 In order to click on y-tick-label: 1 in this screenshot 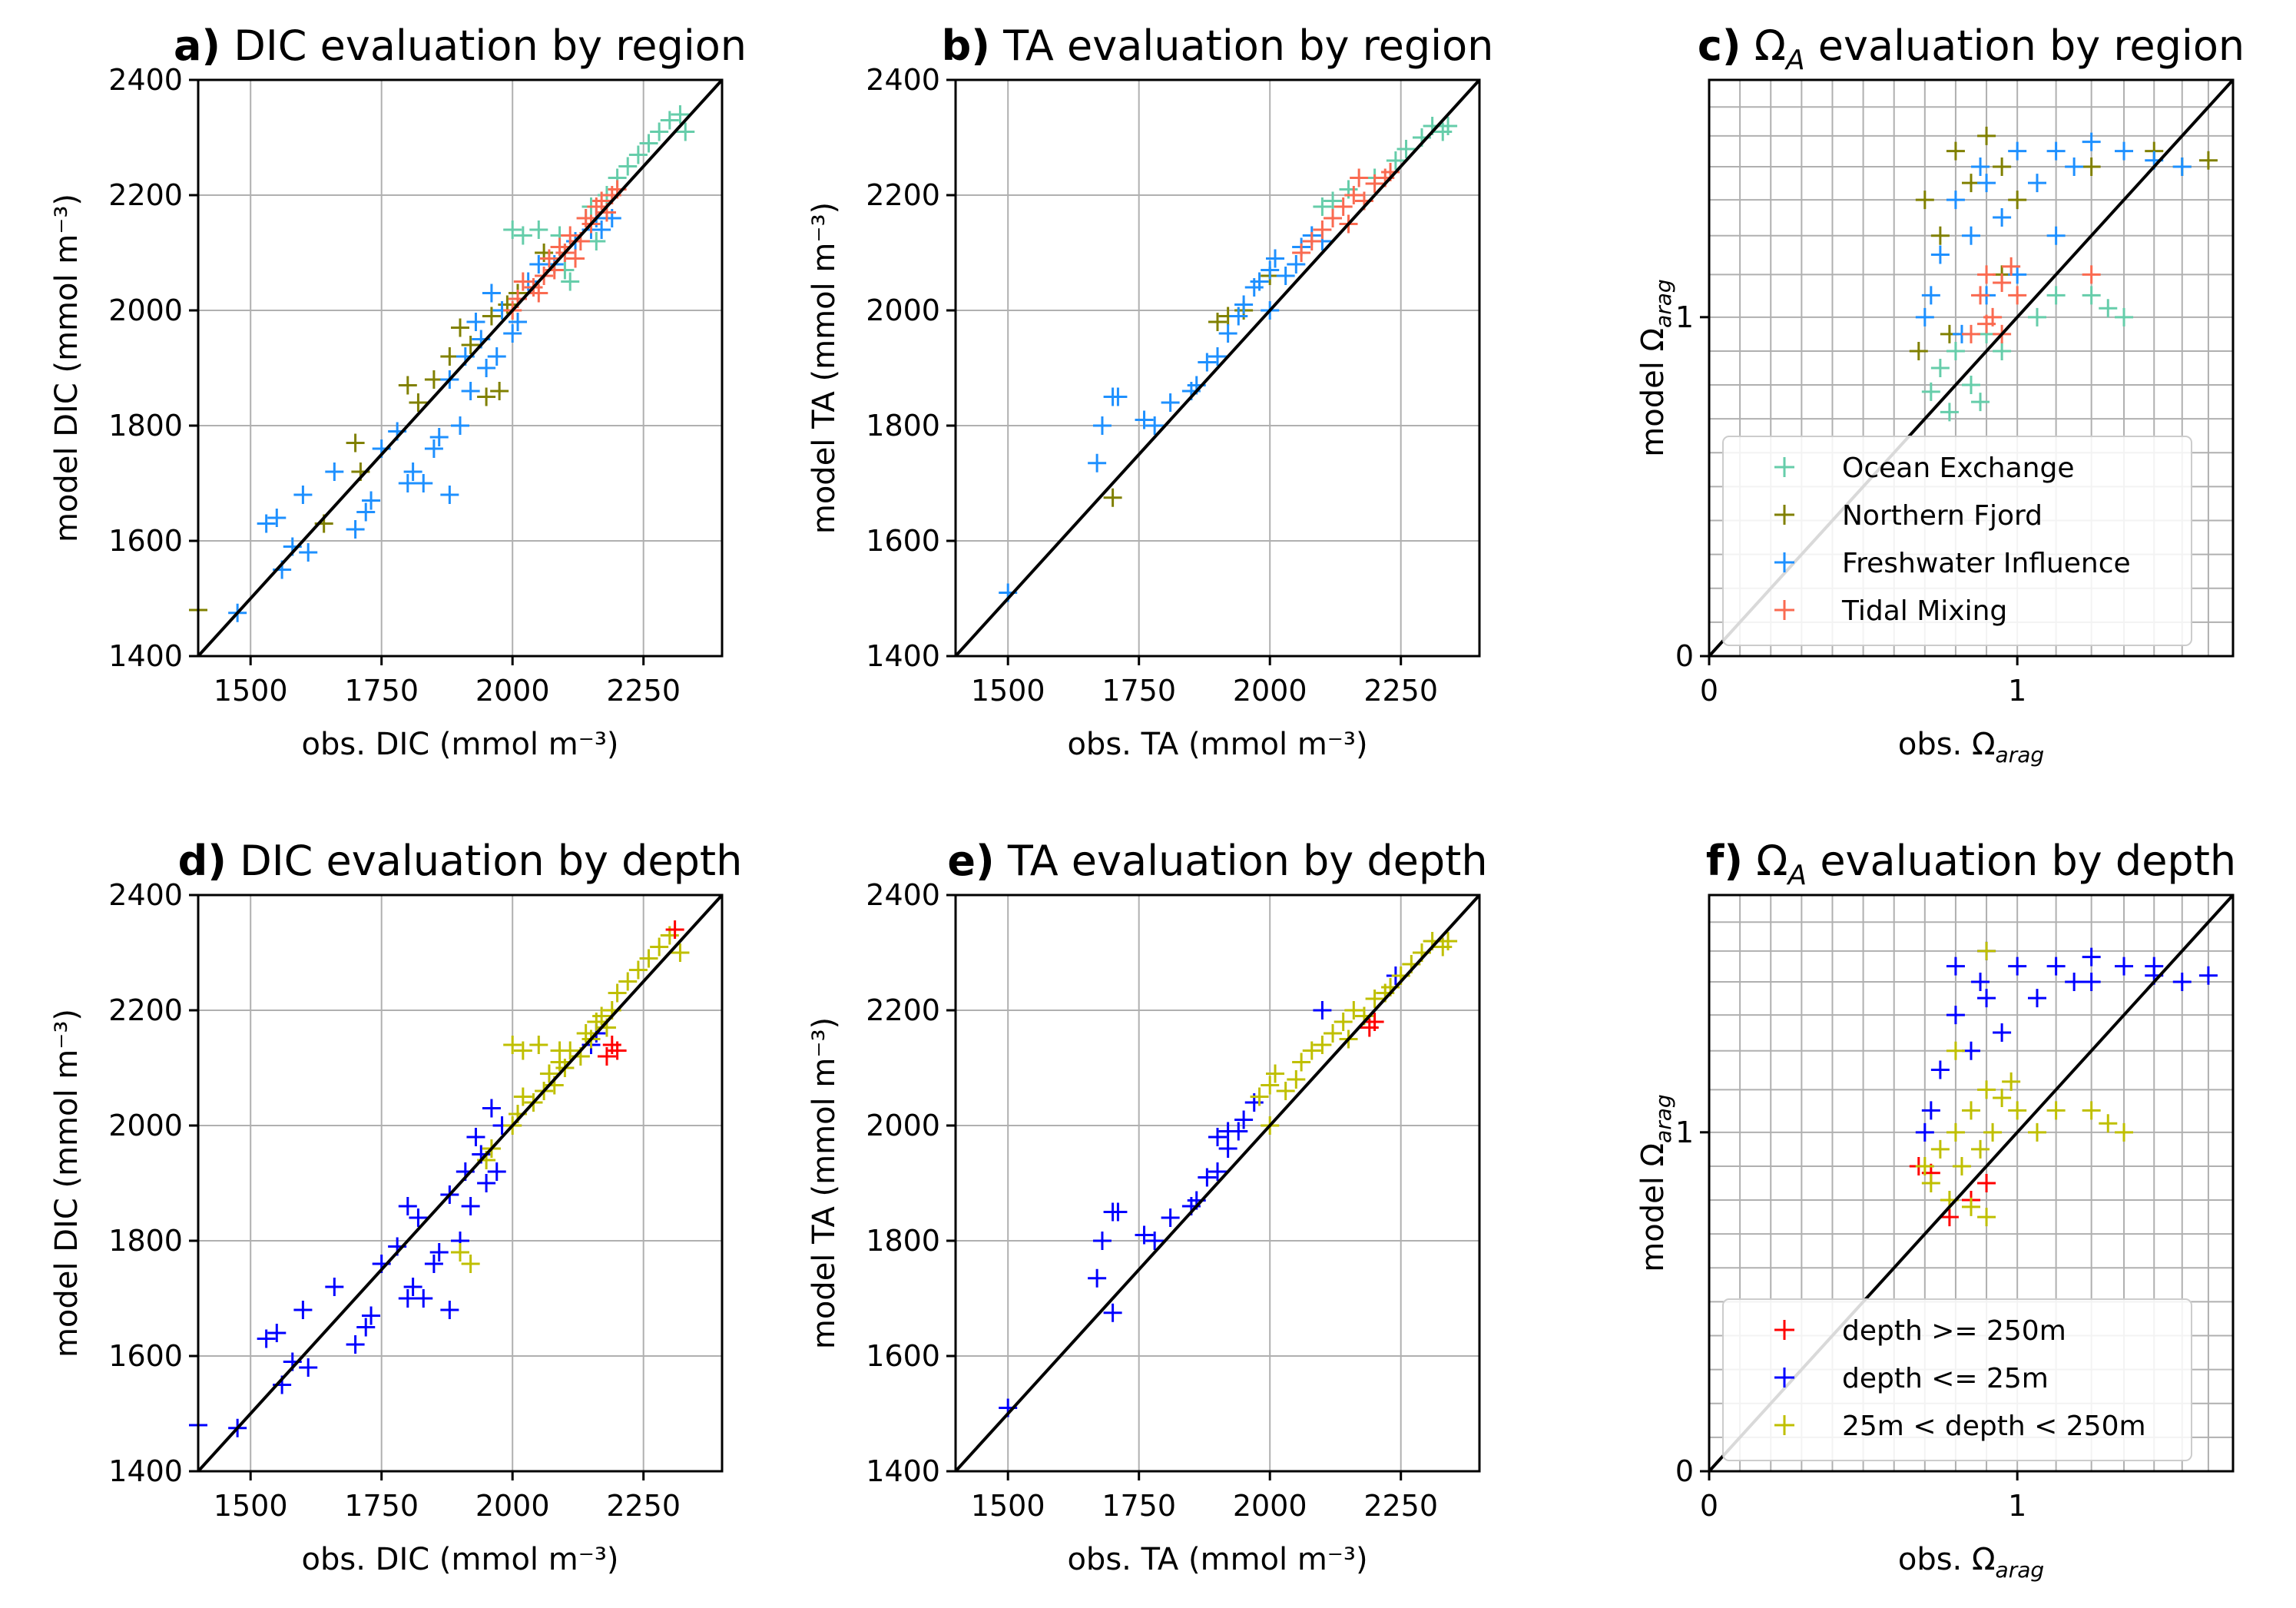, I will do `click(1684, 317)`.